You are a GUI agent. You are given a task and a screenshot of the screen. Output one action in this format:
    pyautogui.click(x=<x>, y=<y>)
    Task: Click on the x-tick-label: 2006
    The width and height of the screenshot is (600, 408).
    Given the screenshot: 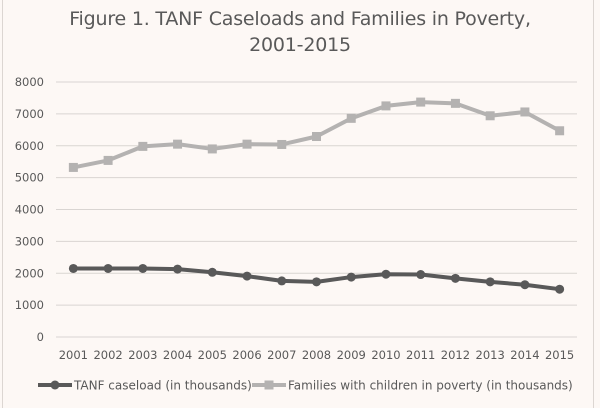 What is the action you would take?
    pyautogui.click(x=246, y=355)
    